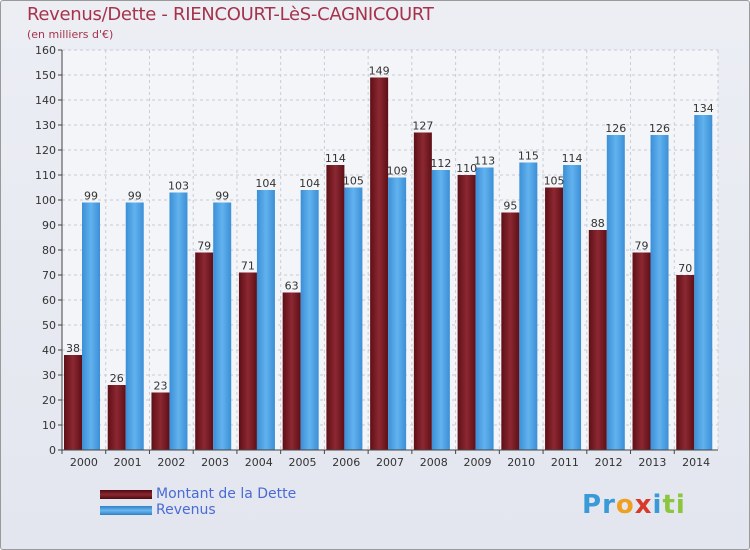 The width and height of the screenshot is (750, 550). I want to click on logo-letter-2: r, so click(609, 505).